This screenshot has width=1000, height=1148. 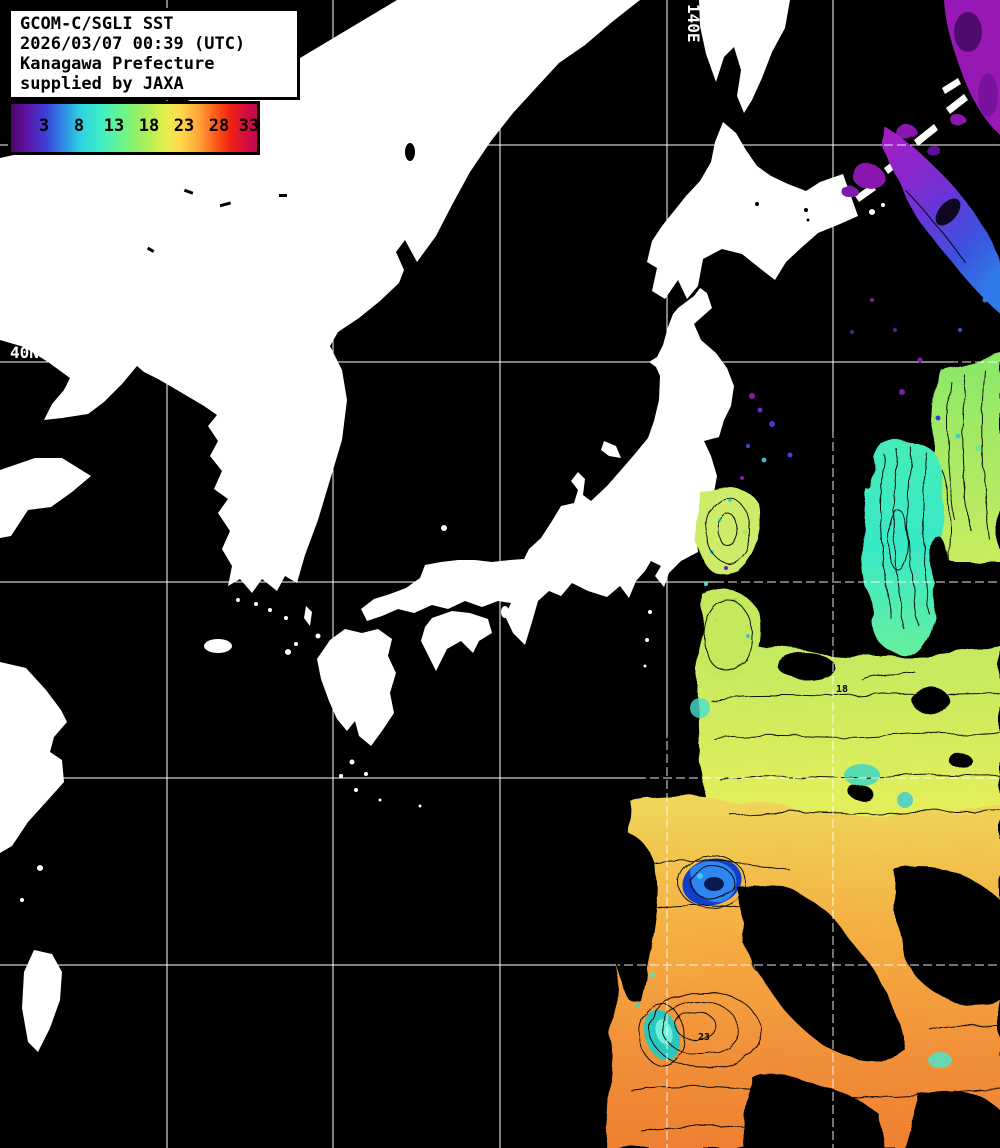 What do you see at coordinates (704, 1037) in the screenshot?
I see `contour-label-23: 23` at bounding box center [704, 1037].